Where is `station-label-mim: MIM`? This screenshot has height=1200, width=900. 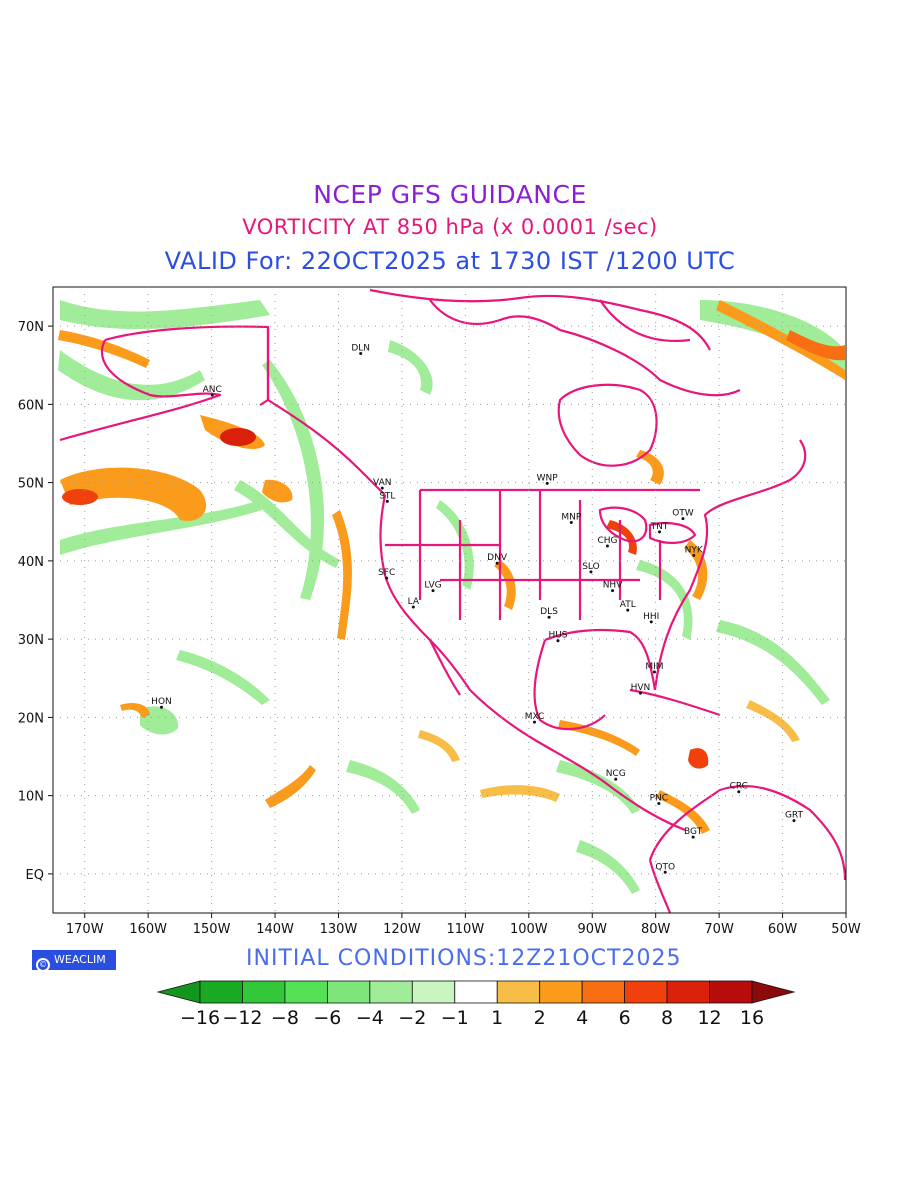 station-label-mim: MIM is located at coordinates (654, 667).